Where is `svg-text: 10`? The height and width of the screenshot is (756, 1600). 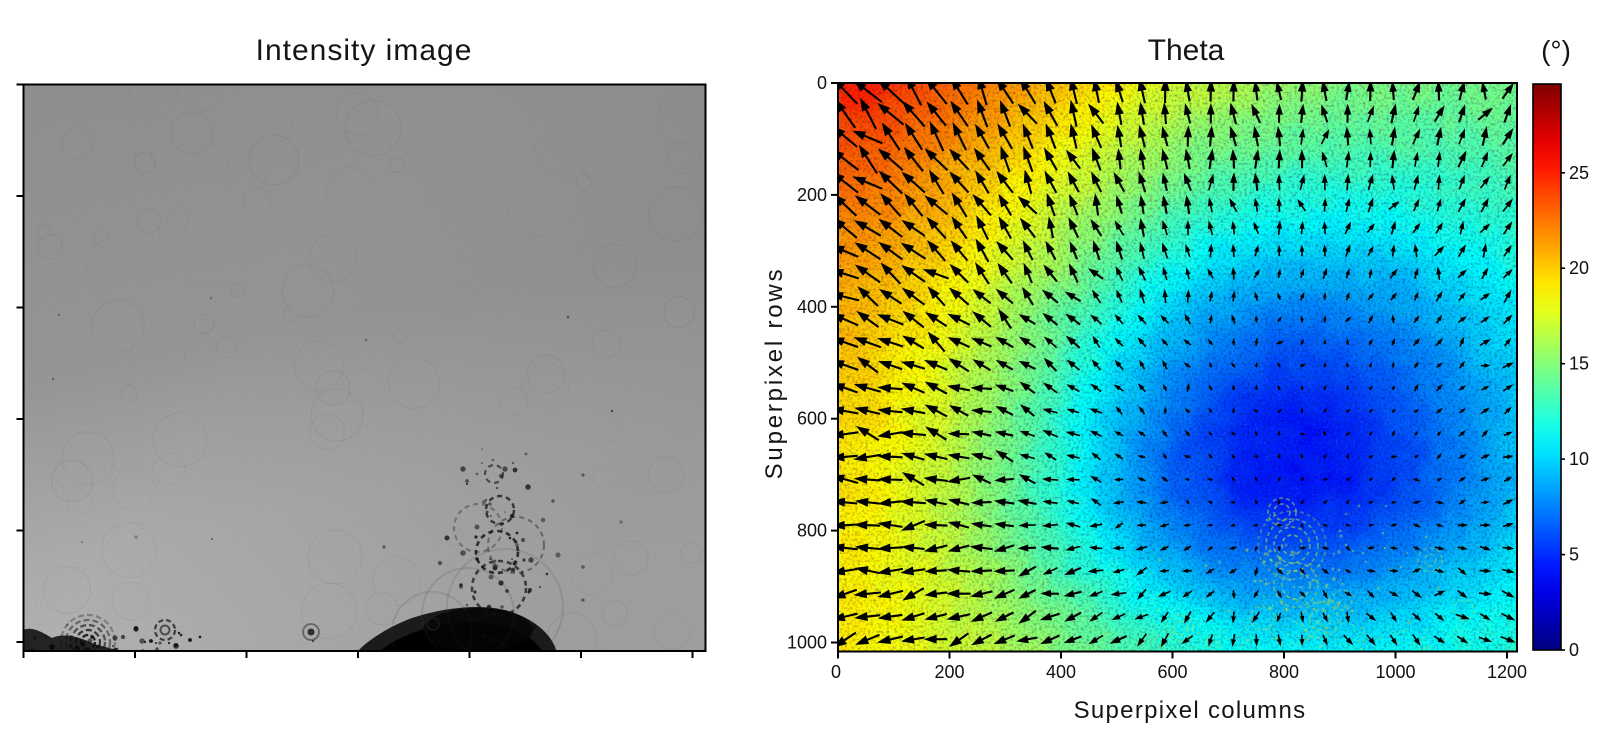
svg-text: 10 is located at coordinates (1579, 459).